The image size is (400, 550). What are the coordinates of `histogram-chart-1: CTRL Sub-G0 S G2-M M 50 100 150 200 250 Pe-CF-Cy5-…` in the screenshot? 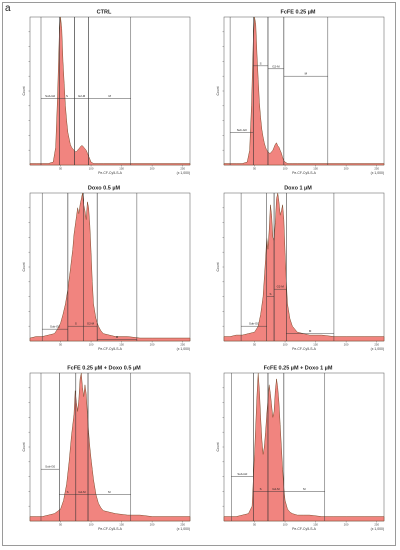 It's located at (106, 92).